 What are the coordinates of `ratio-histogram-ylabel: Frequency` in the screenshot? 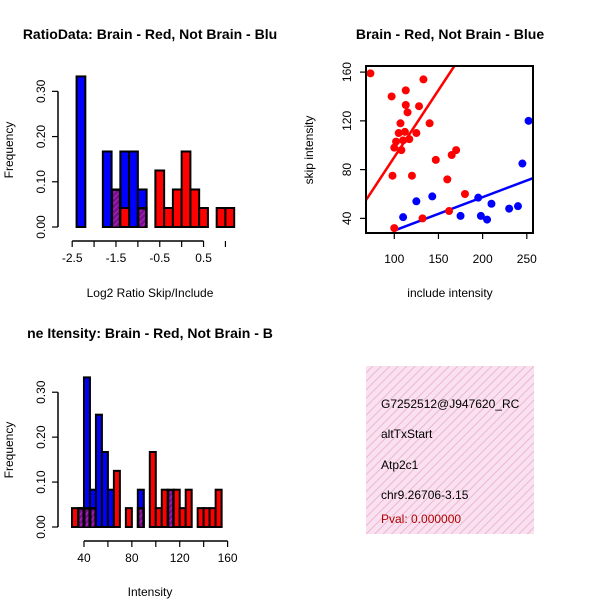 It's located at (9, 150).